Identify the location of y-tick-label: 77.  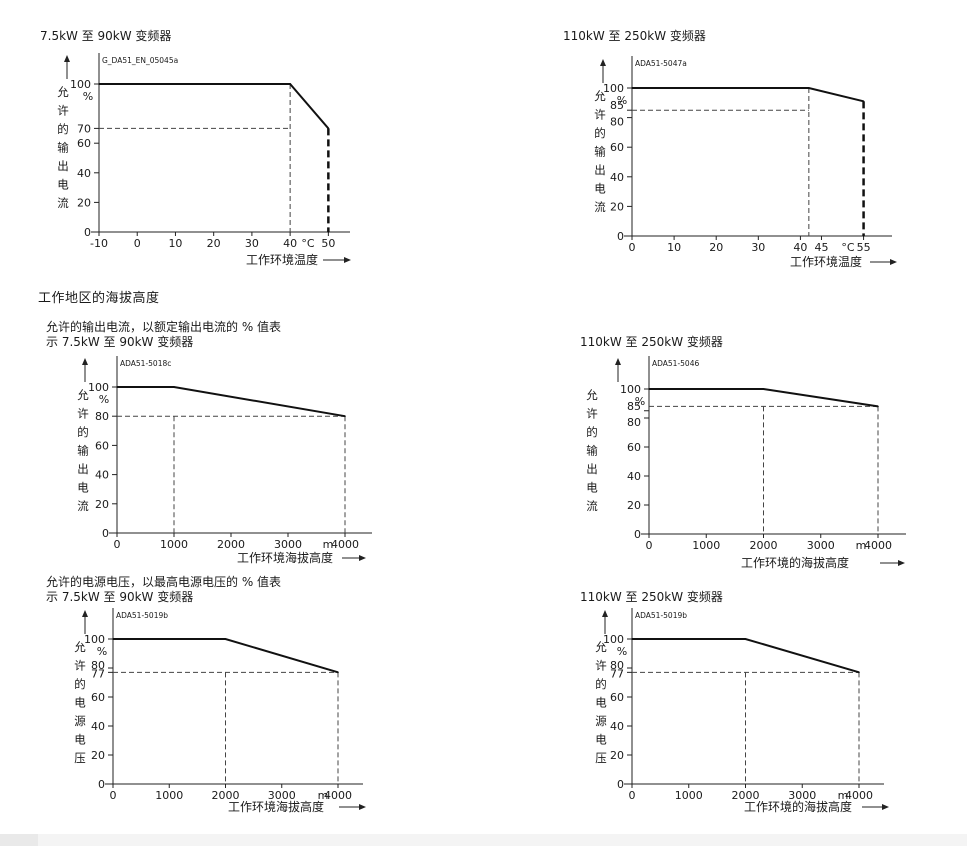
(617, 673).